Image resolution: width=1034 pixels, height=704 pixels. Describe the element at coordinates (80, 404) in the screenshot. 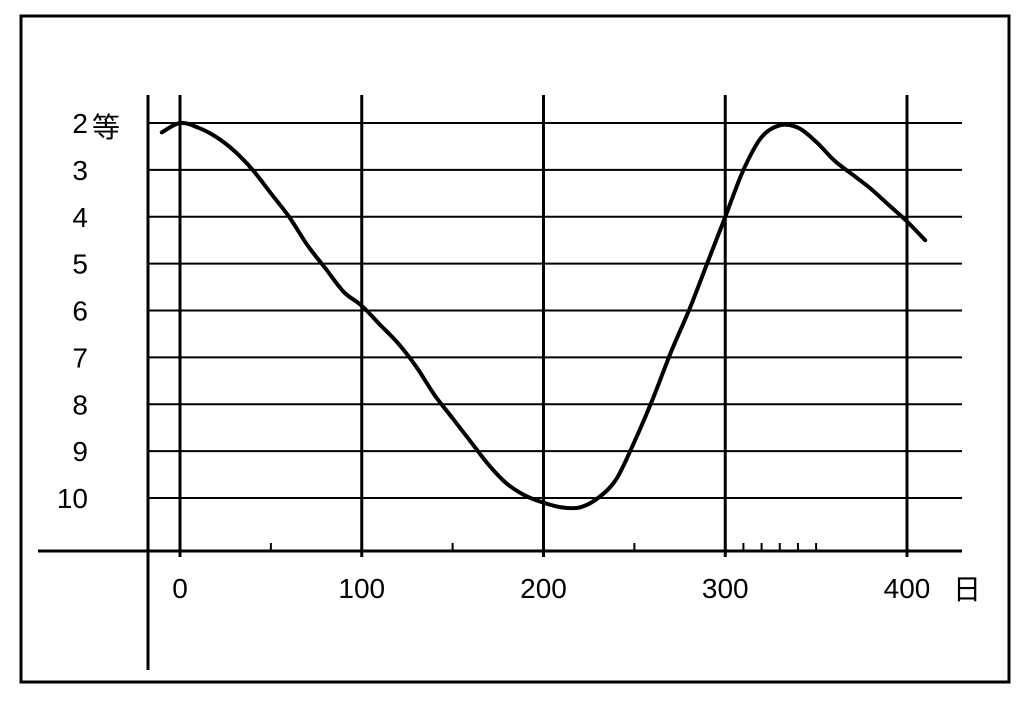

I see `y-tick-label: 8` at that location.